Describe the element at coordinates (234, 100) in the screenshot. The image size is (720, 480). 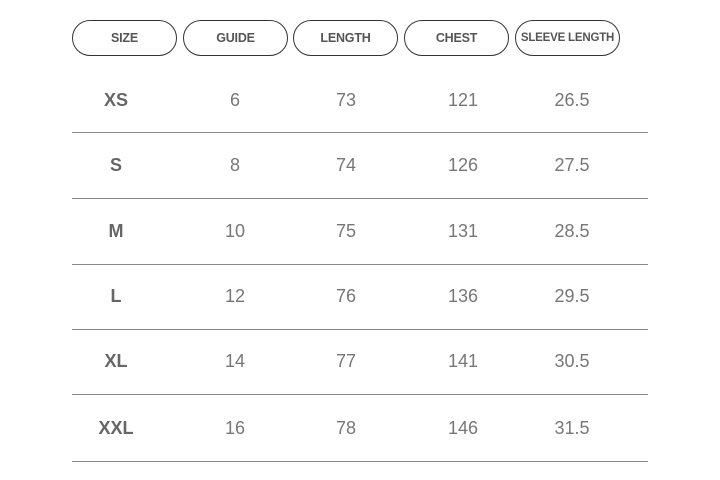
I see `cell-value: 6` at that location.